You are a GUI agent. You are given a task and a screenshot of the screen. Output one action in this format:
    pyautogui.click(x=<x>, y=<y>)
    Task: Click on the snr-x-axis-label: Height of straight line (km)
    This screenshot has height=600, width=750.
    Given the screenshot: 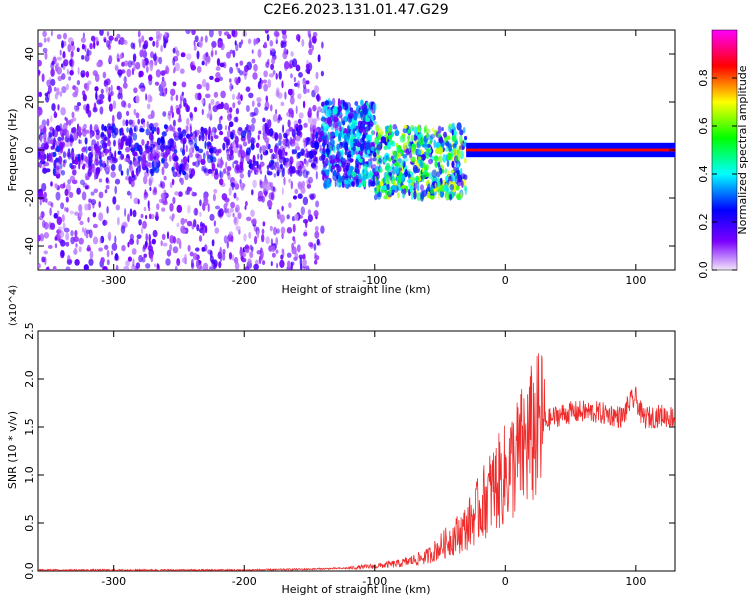 What is the action you would take?
    pyautogui.click(x=355, y=589)
    